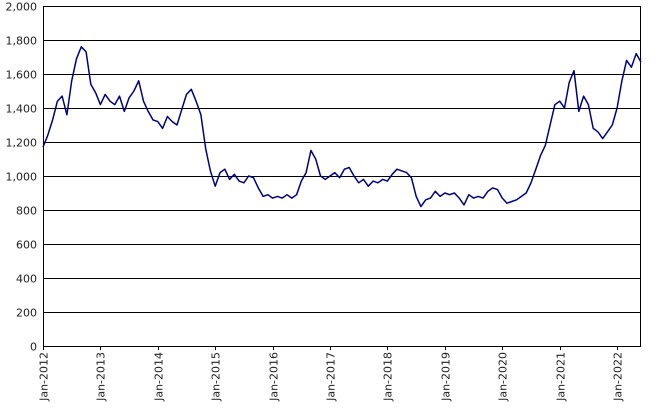 The width and height of the screenshot is (662, 409). What do you see at coordinates (33, 347) in the screenshot?
I see `y-tick-label: 0` at bounding box center [33, 347].